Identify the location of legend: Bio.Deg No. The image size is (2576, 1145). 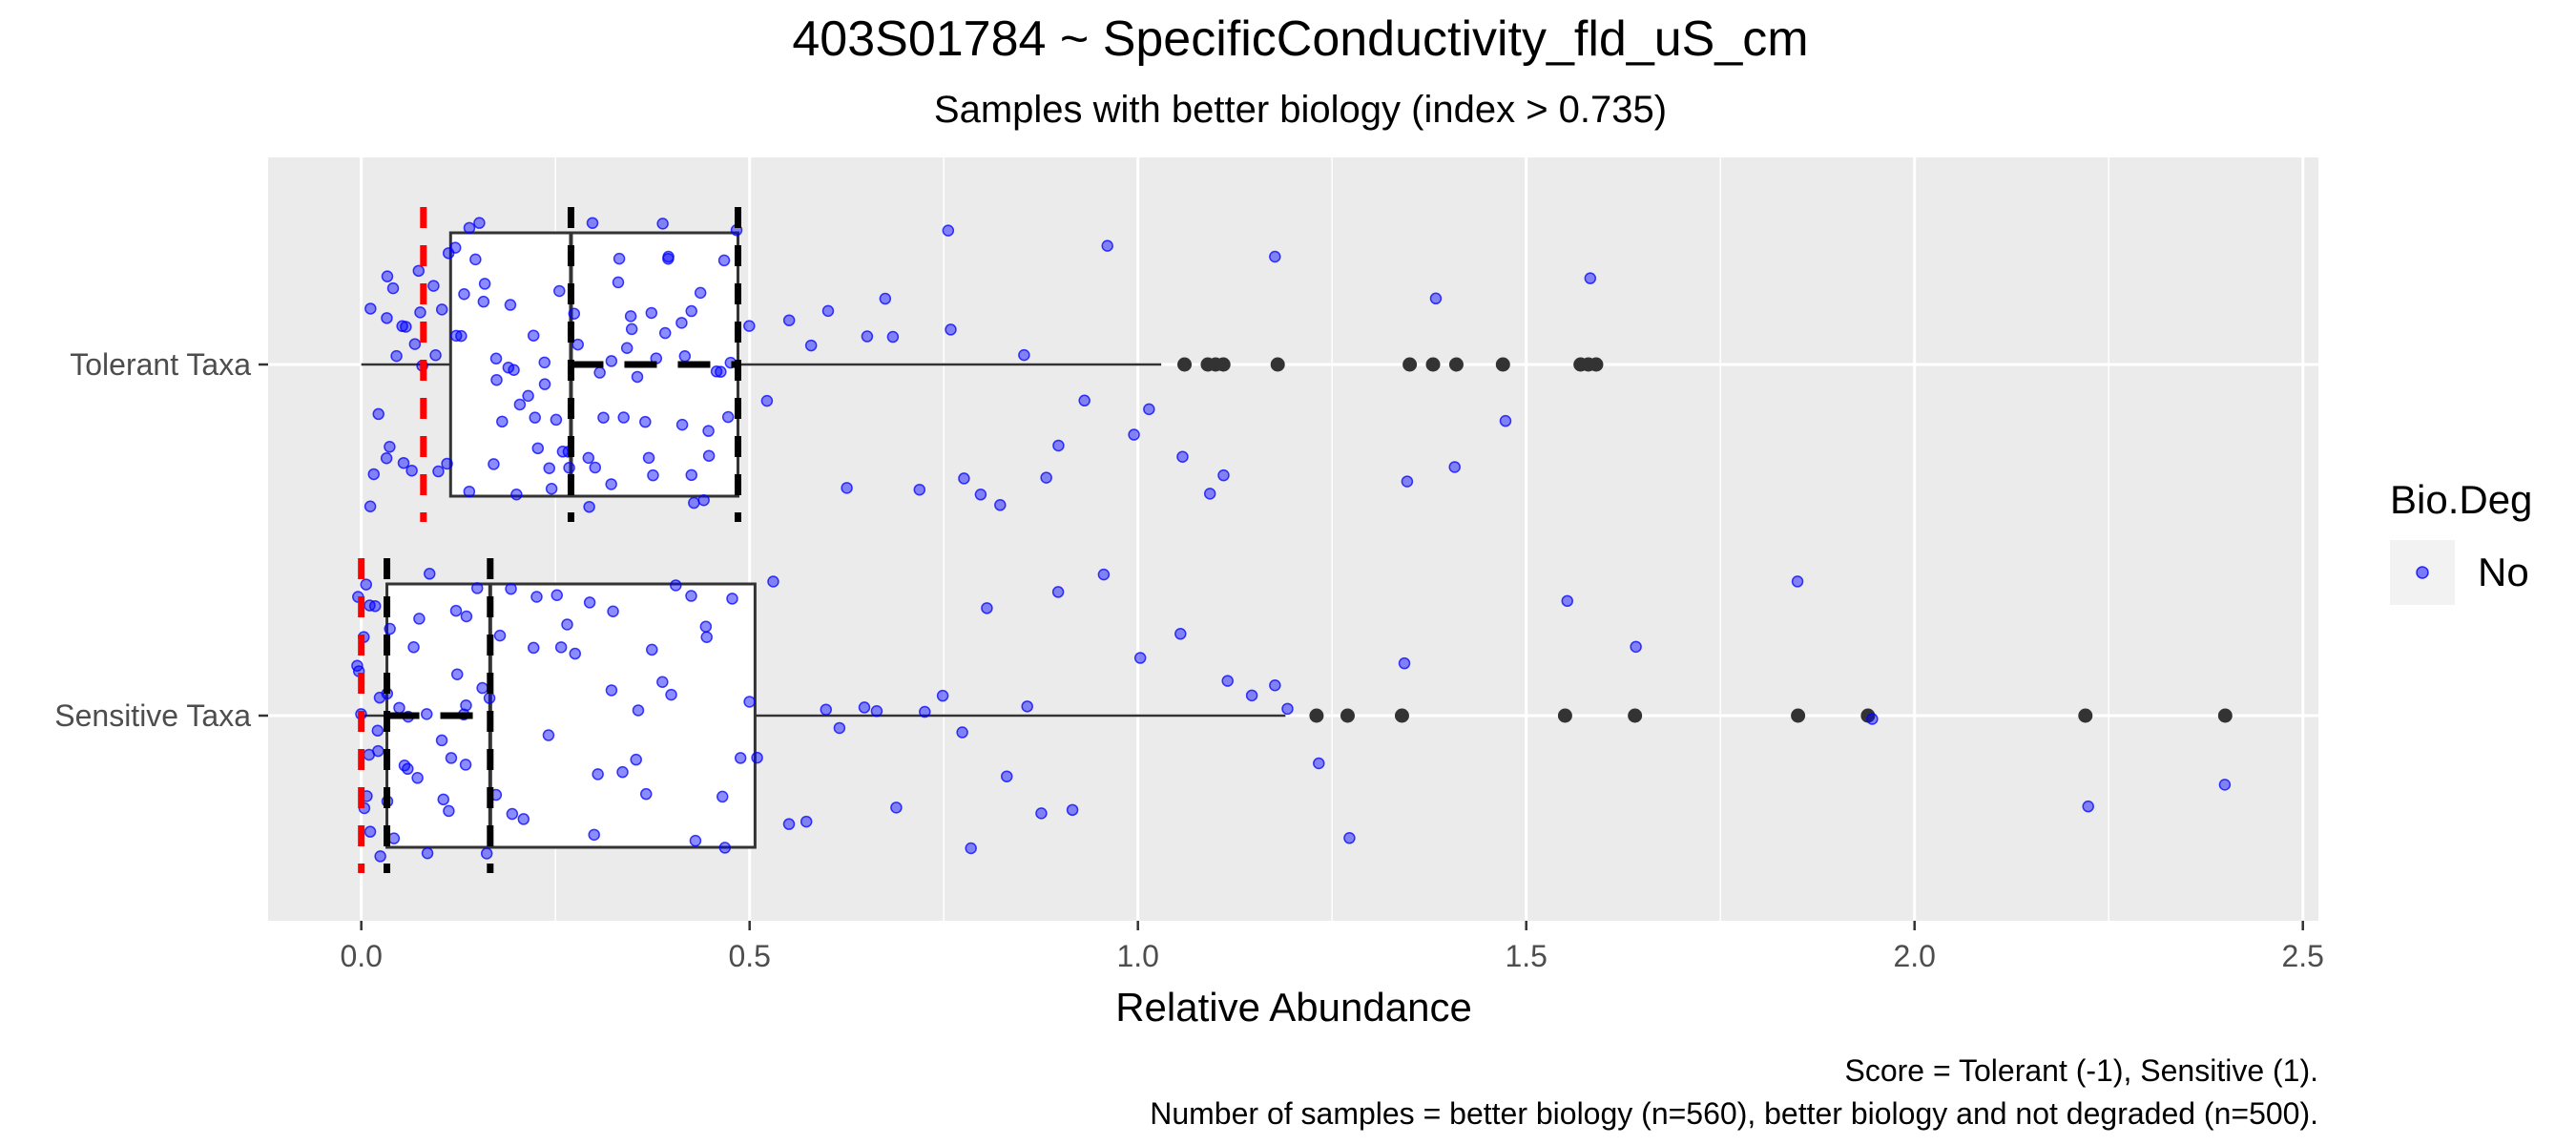
(2461, 541).